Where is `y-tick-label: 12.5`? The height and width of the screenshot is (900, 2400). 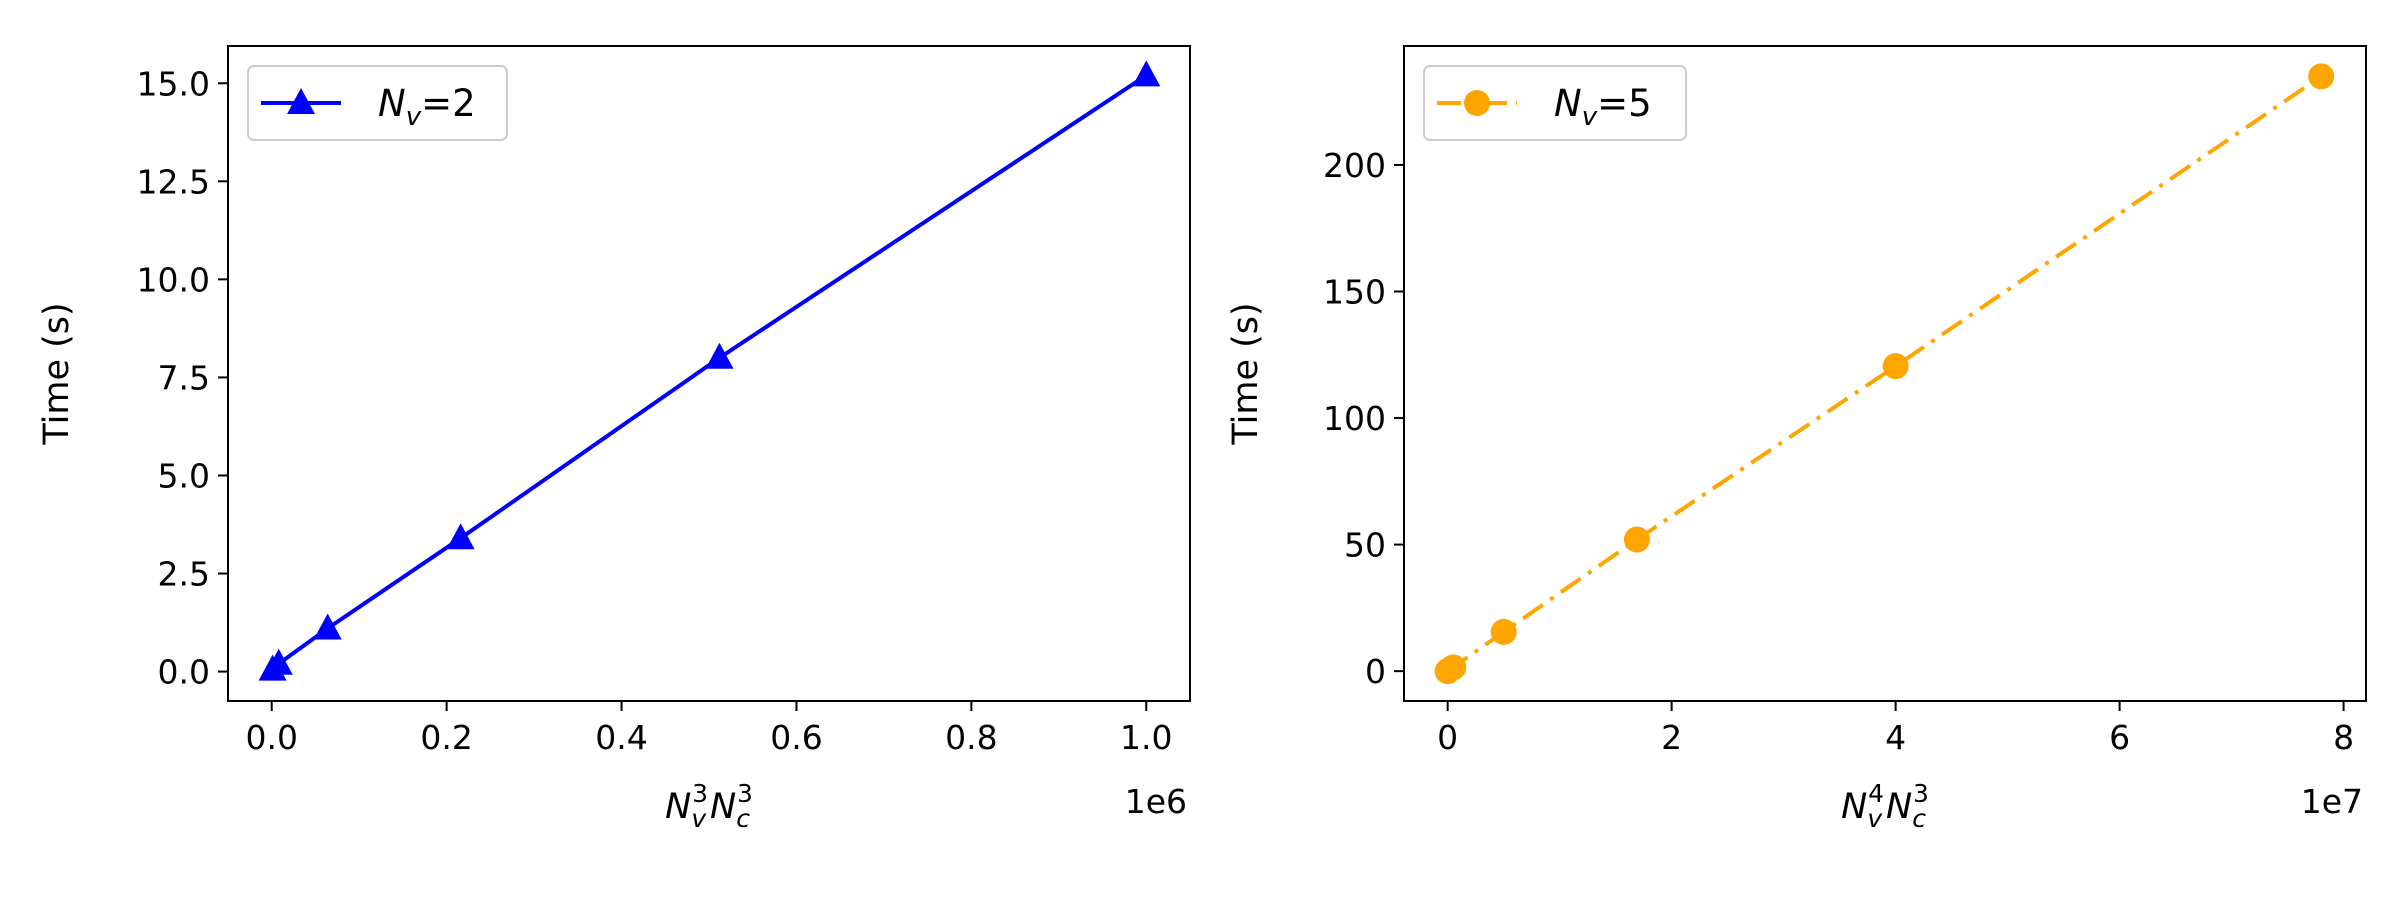 y-tick-label: 12.5 is located at coordinates (173, 181).